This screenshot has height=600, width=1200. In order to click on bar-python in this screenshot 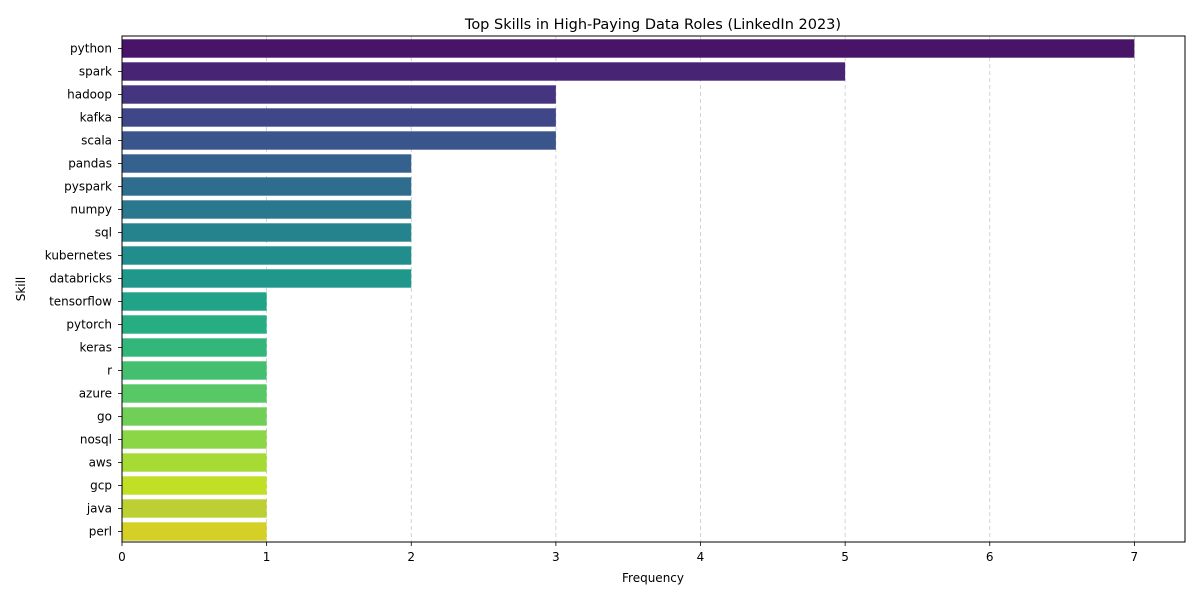, I will do `click(628, 48)`.